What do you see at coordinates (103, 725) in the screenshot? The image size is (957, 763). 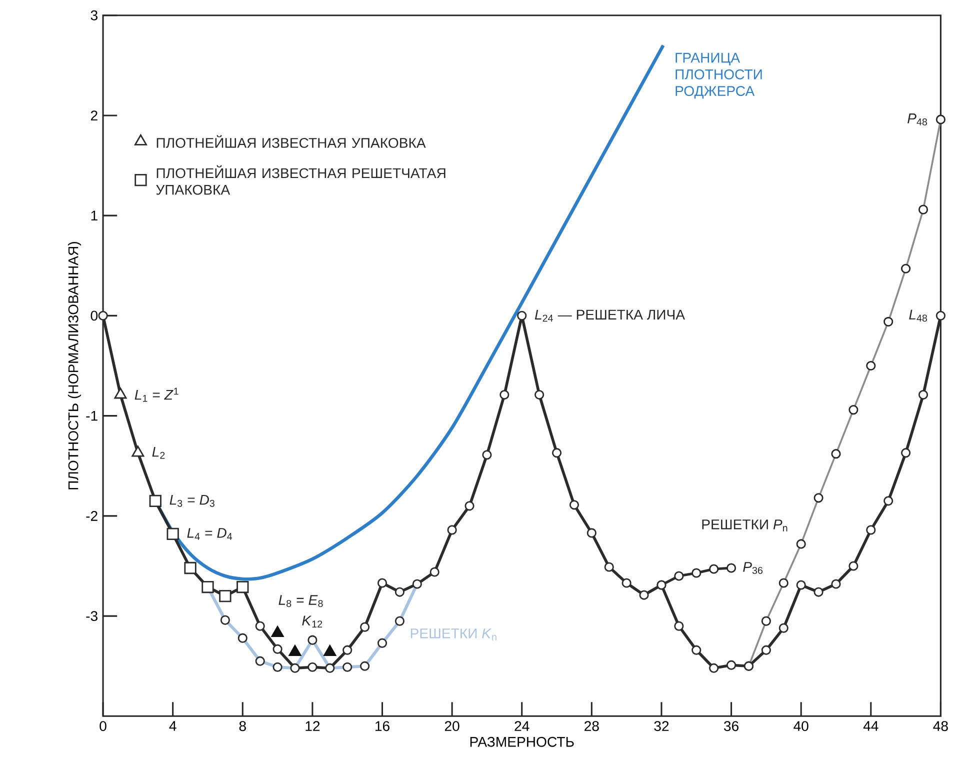 I see `x-tick-label: 0` at bounding box center [103, 725].